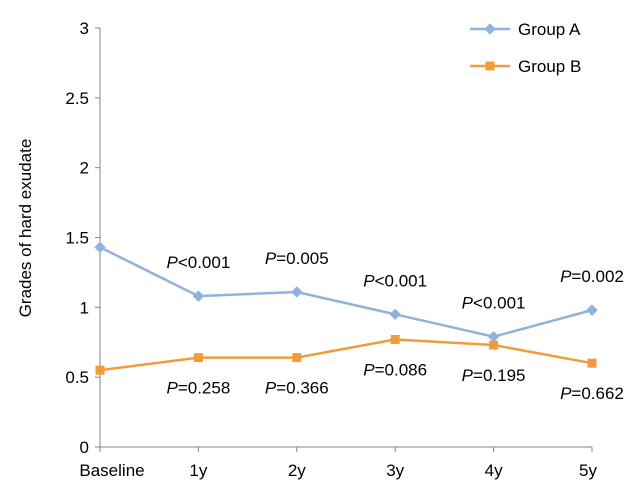 This screenshot has height=492, width=636. What do you see at coordinates (77, 98) in the screenshot?
I see `y-tick-label: 2.5` at bounding box center [77, 98].